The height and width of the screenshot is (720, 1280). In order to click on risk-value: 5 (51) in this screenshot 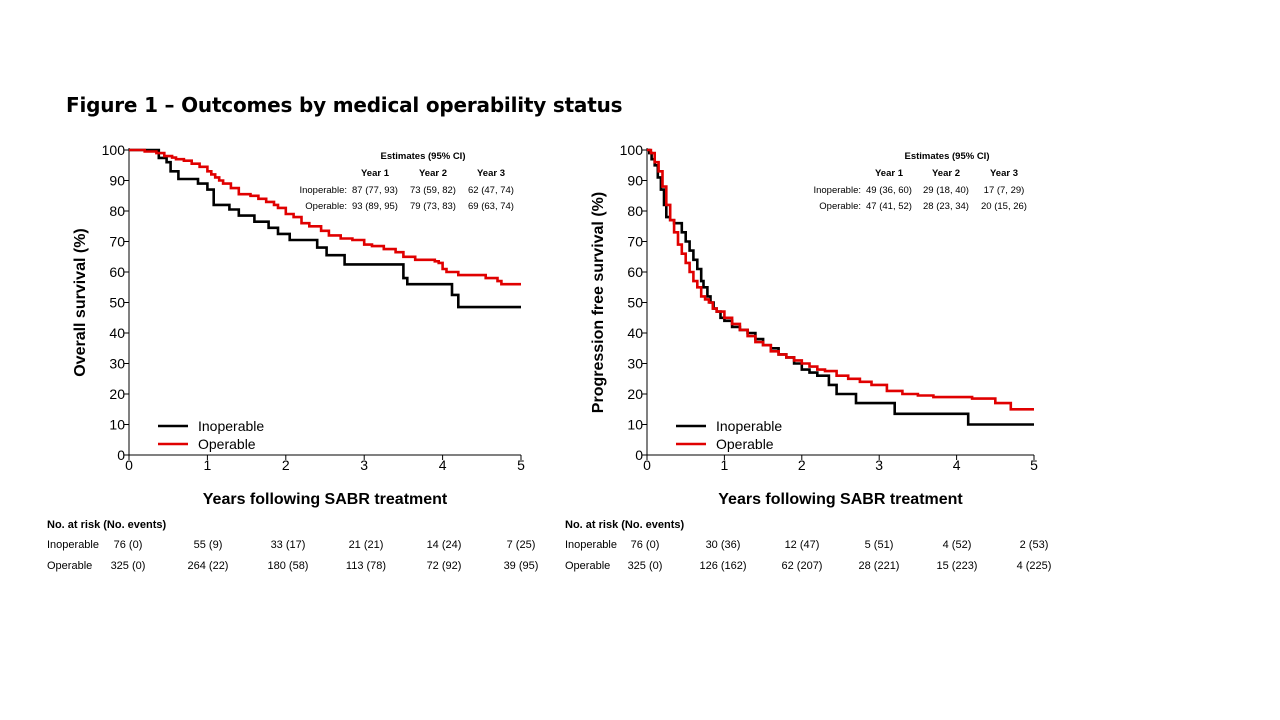, I will do `click(879, 545)`.